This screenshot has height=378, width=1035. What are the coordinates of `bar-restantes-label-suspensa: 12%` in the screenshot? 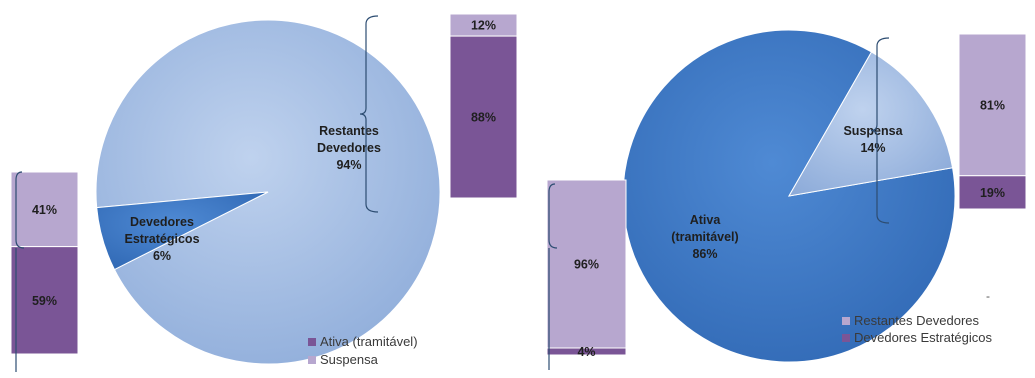 It's located at (483, 26).